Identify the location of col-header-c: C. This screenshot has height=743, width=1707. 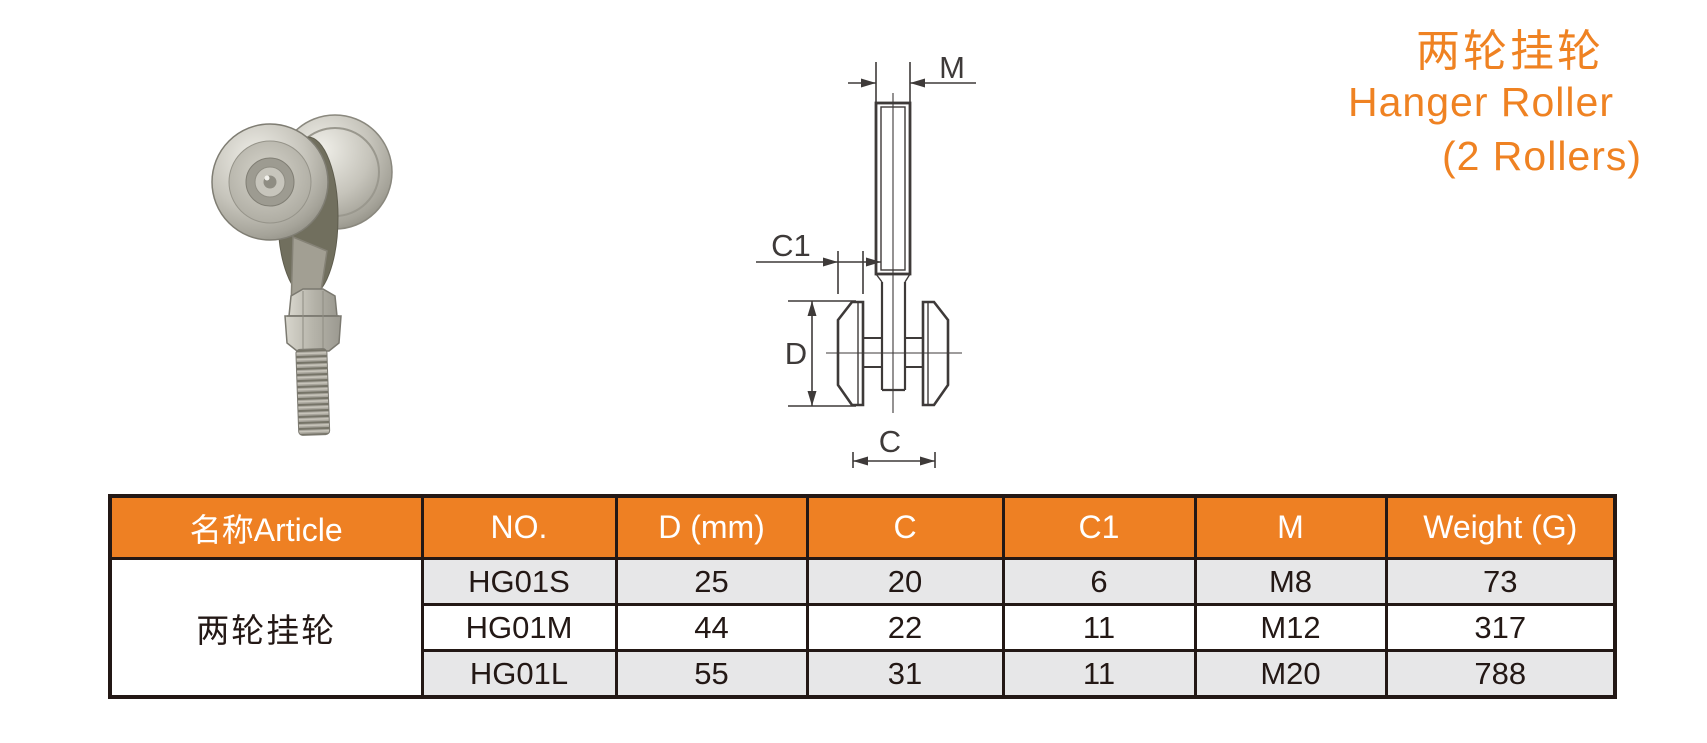
(905, 527).